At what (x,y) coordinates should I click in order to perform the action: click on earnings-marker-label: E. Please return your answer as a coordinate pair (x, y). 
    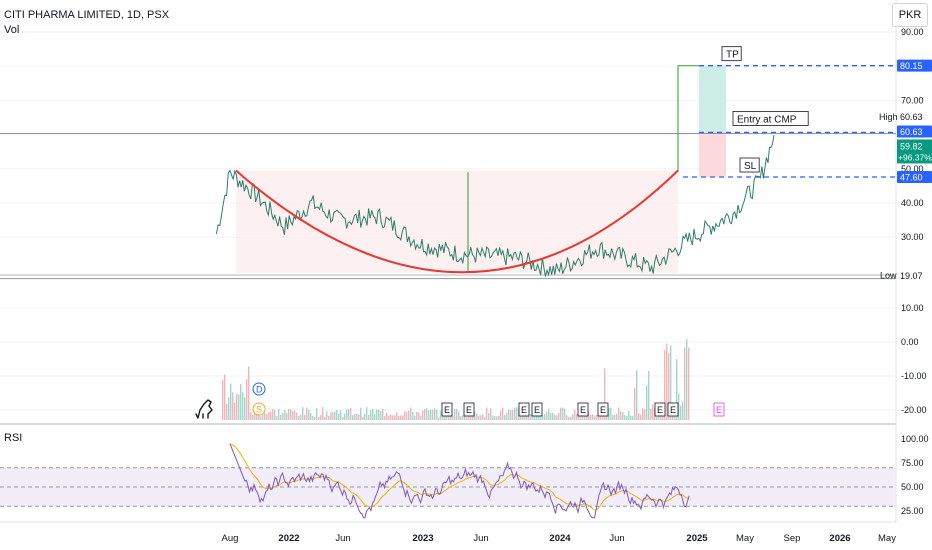
    Looking at the image, I should click on (537, 410).